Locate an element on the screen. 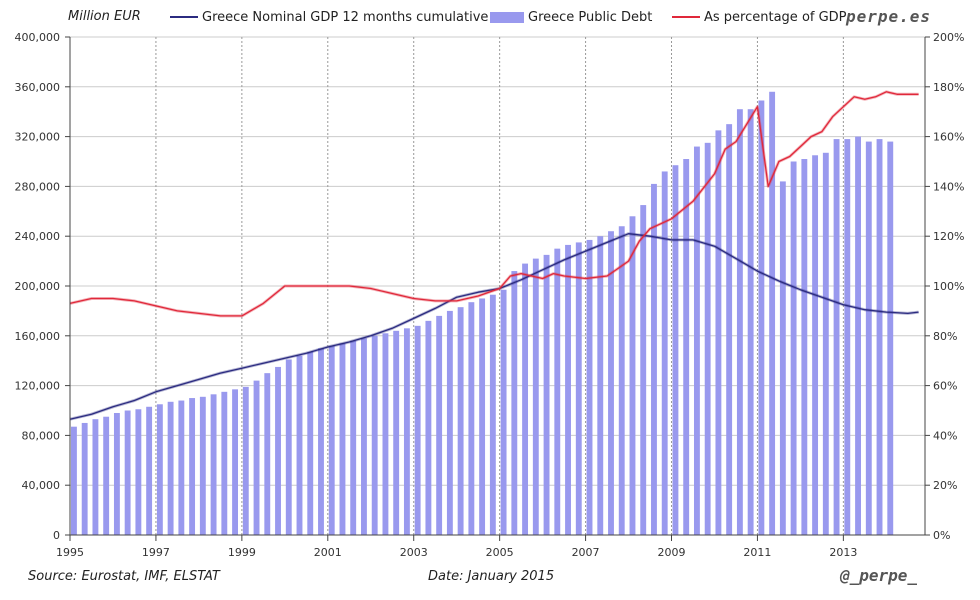 The width and height of the screenshot is (980, 600). x-tick-label: 1999 is located at coordinates (242, 552).